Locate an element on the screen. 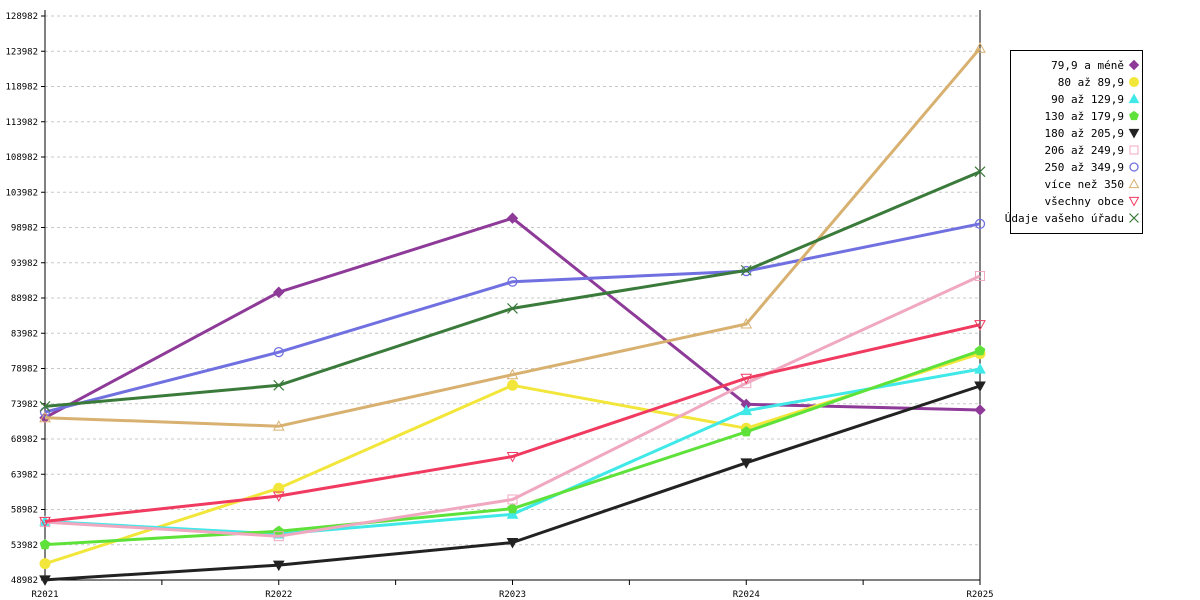 Image resolution: width=1200 pixels, height=600 pixels. legend-label: 250 až 349,9 is located at coordinates (1084, 167).